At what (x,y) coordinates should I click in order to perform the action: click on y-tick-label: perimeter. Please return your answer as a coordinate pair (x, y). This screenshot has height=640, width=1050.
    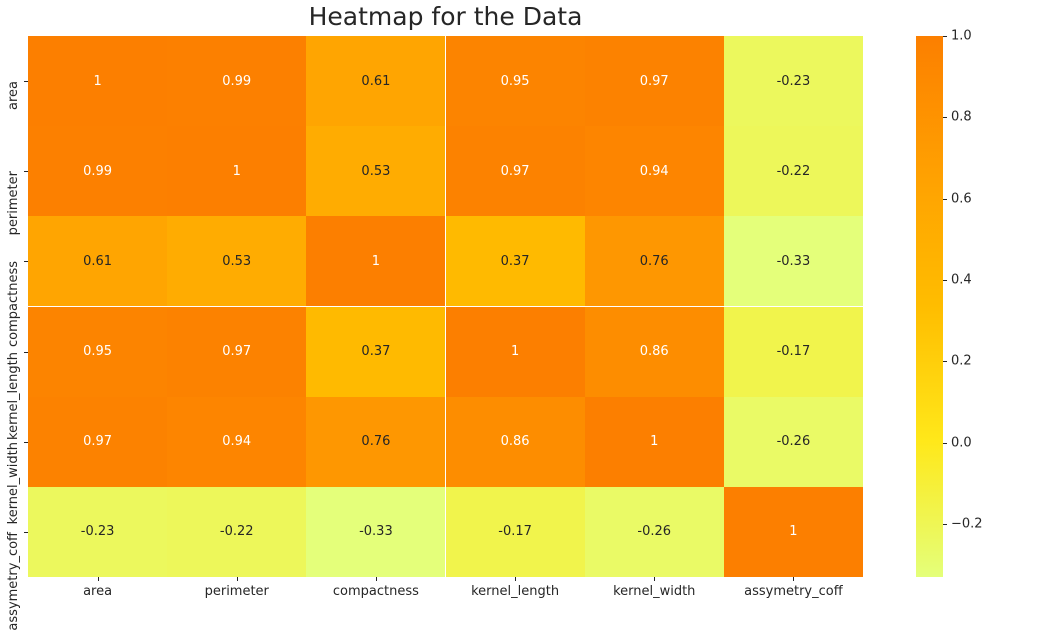
    Looking at the image, I should click on (13, 203).